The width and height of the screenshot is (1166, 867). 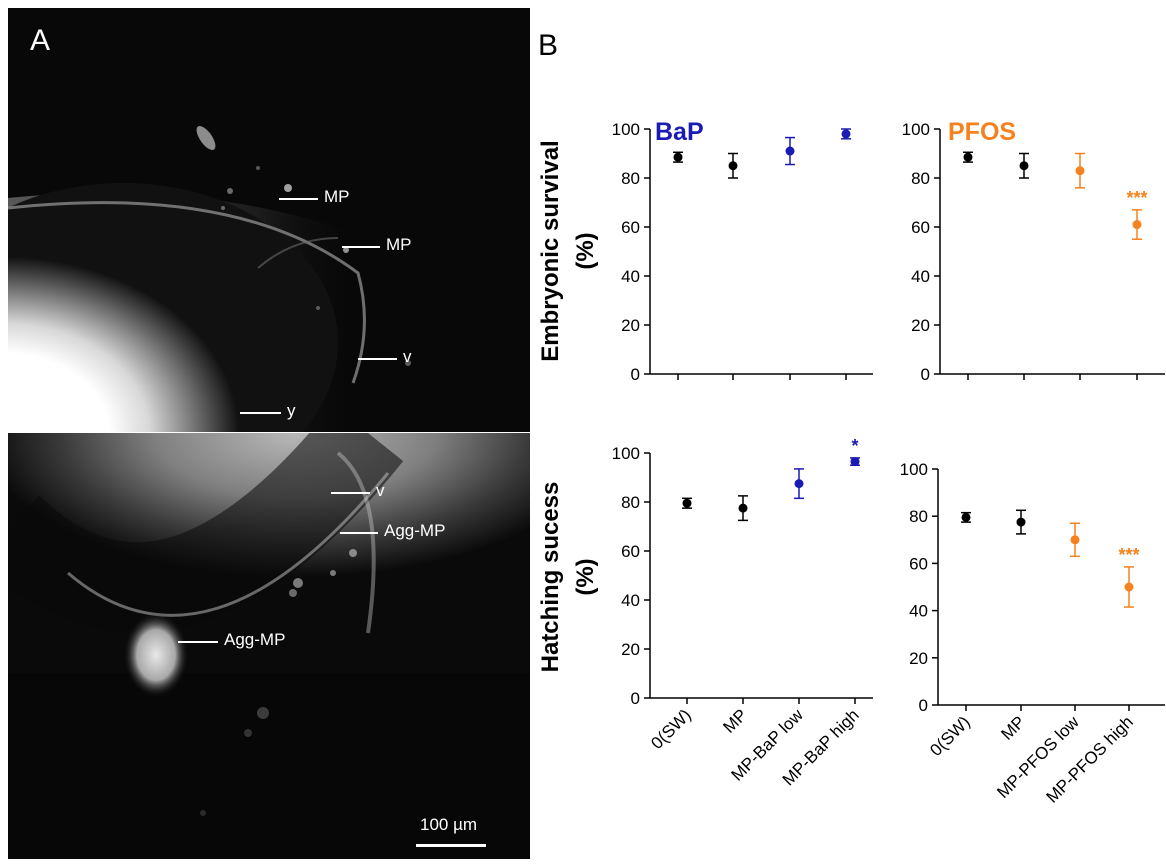 What do you see at coordinates (1136, 198) in the screenshot?
I see `chart-2-significance: ***` at bounding box center [1136, 198].